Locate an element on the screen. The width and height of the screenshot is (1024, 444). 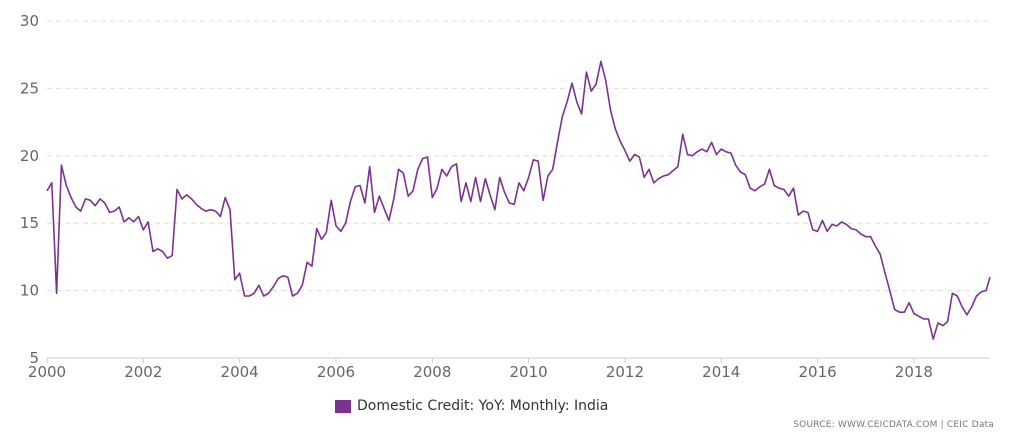
y-tick-label: 25 is located at coordinates (29, 88).